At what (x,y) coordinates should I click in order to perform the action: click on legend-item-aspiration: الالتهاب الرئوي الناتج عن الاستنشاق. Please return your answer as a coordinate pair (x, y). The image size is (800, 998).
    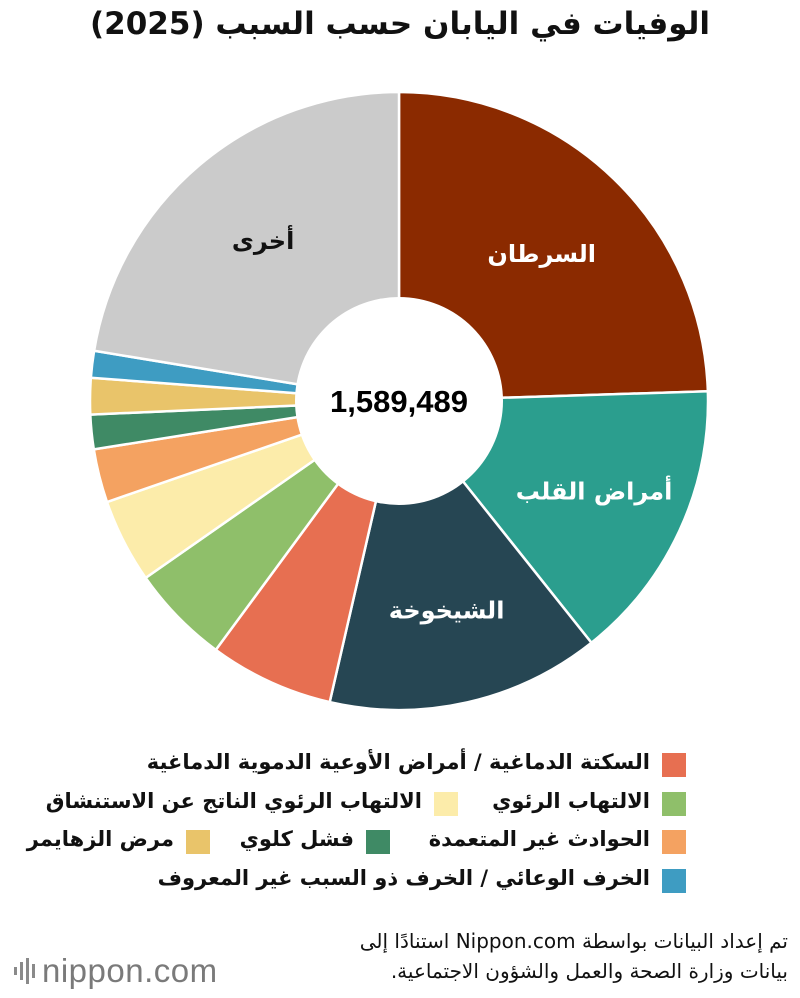
    Looking at the image, I should click on (233, 801).